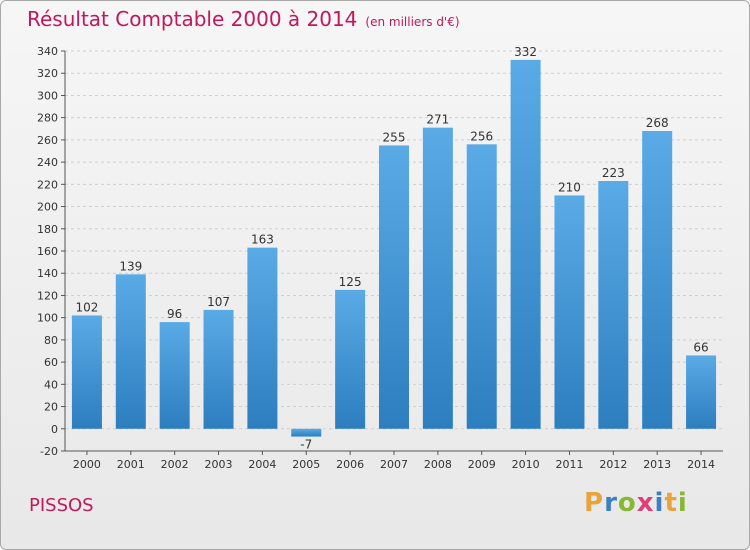  What do you see at coordinates (131, 464) in the screenshot?
I see `x-tick-label: 2001` at bounding box center [131, 464].